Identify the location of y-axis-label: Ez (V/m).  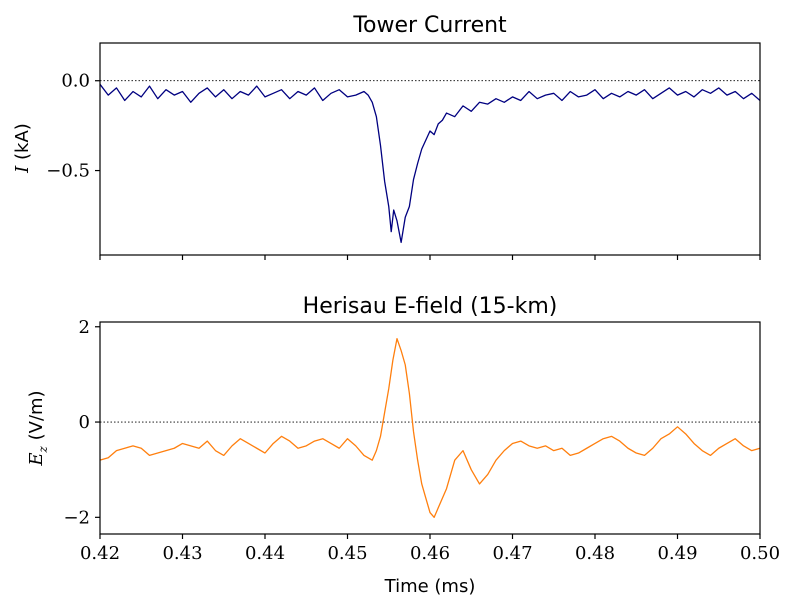
(38, 428).